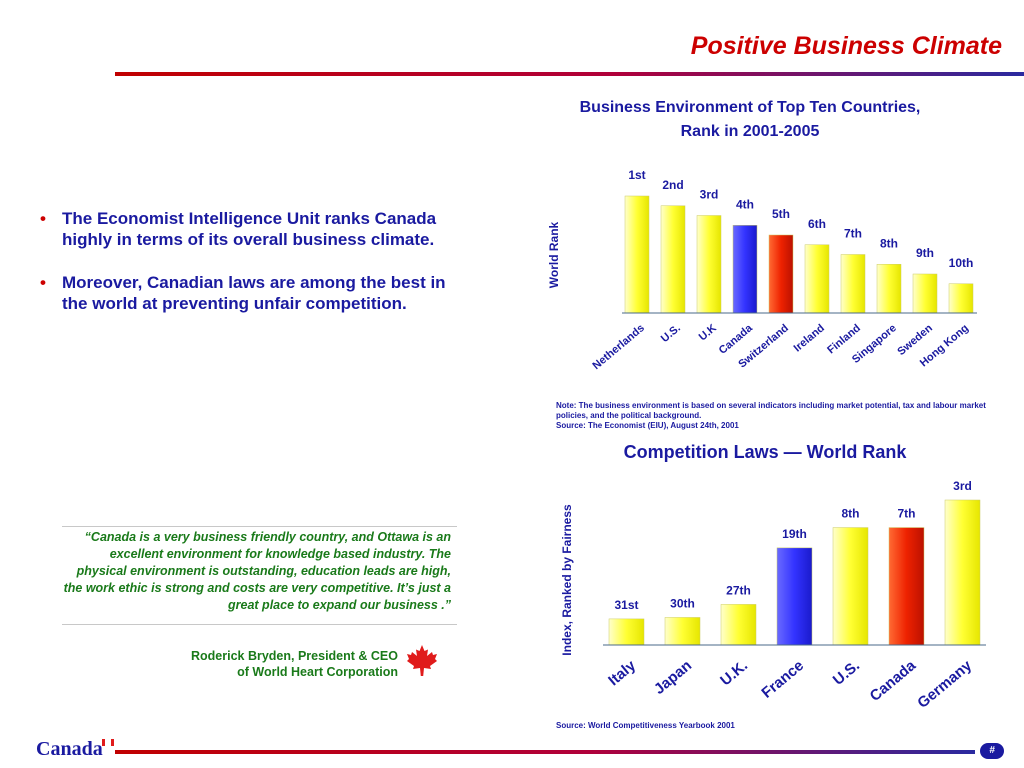 The height and width of the screenshot is (768, 1024). I want to click on chart1-tick-label: U.K, so click(708, 332).